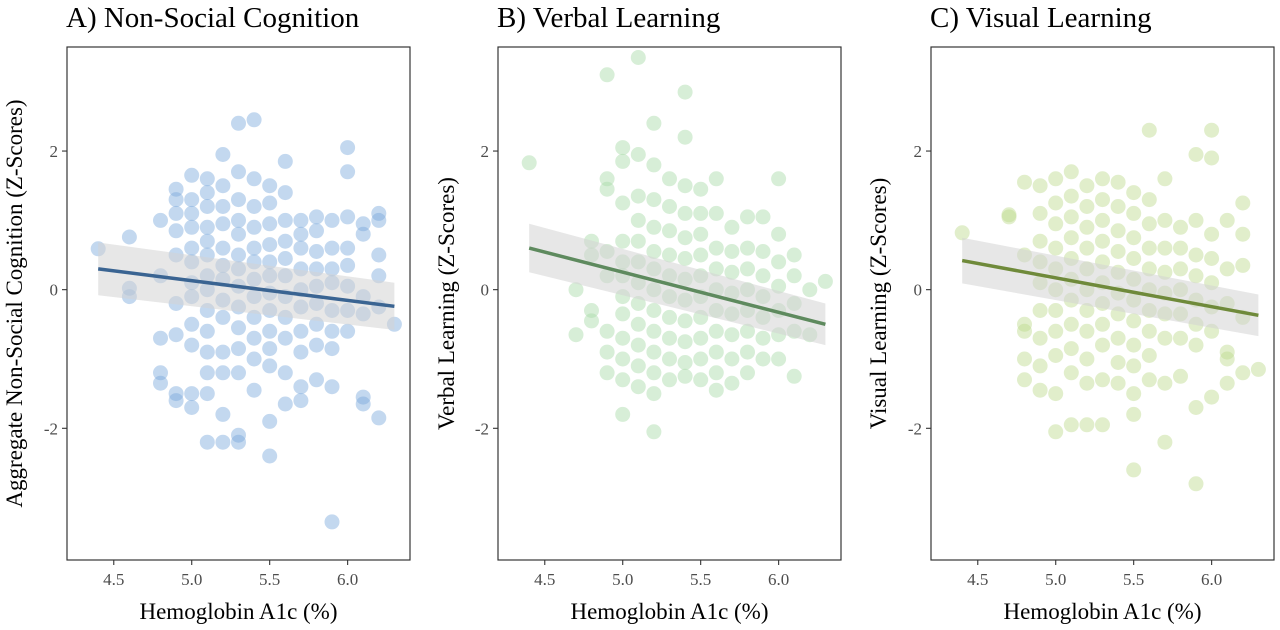 The image size is (1280, 630). What do you see at coordinates (622, 579) in the screenshot?
I see `x-tick-label: 5.0` at bounding box center [622, 579].